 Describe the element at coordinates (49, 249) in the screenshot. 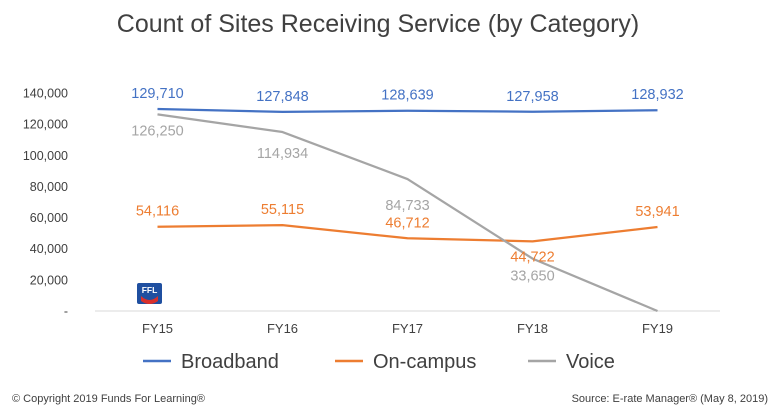

I see `y-tick-label: 40,000` at that location.